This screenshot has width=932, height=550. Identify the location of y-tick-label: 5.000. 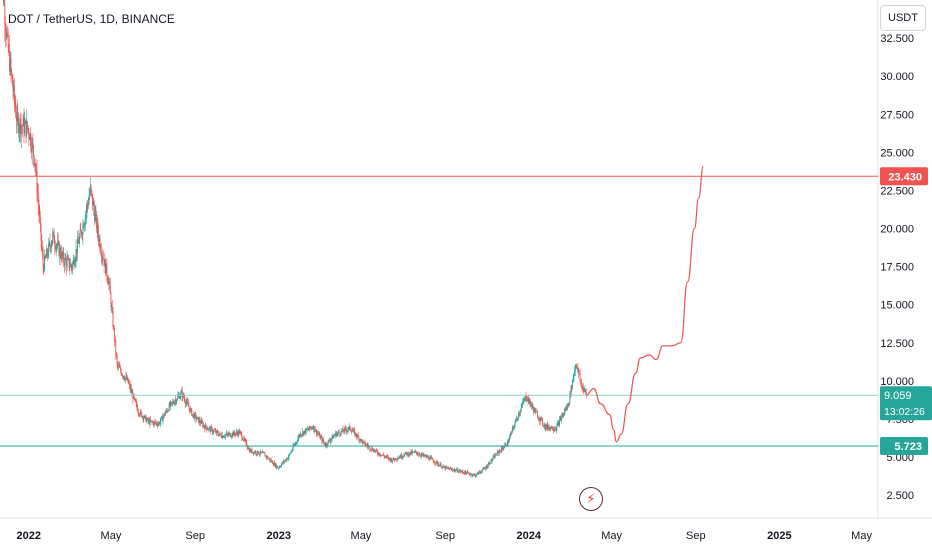
(900, 458).